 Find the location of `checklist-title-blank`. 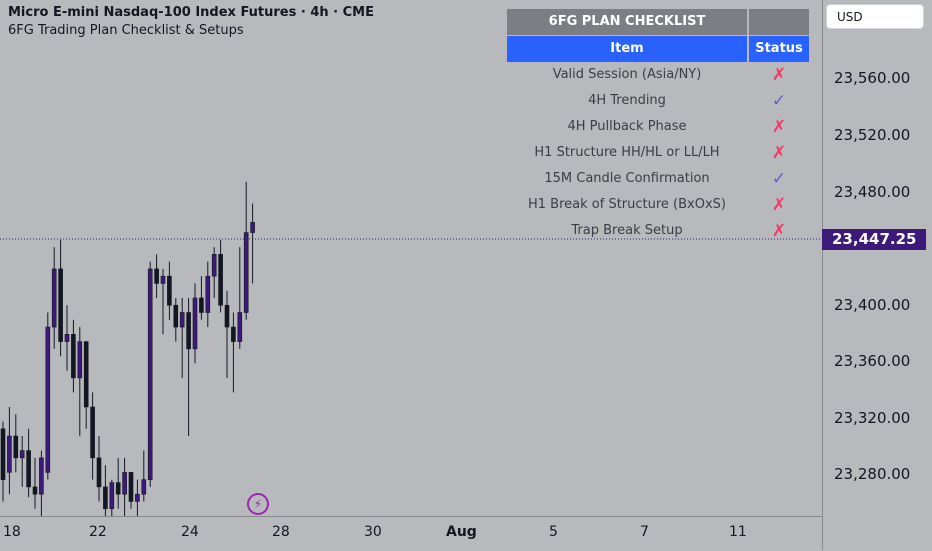

checklist-title-blank is located at coordinates (779, 22).